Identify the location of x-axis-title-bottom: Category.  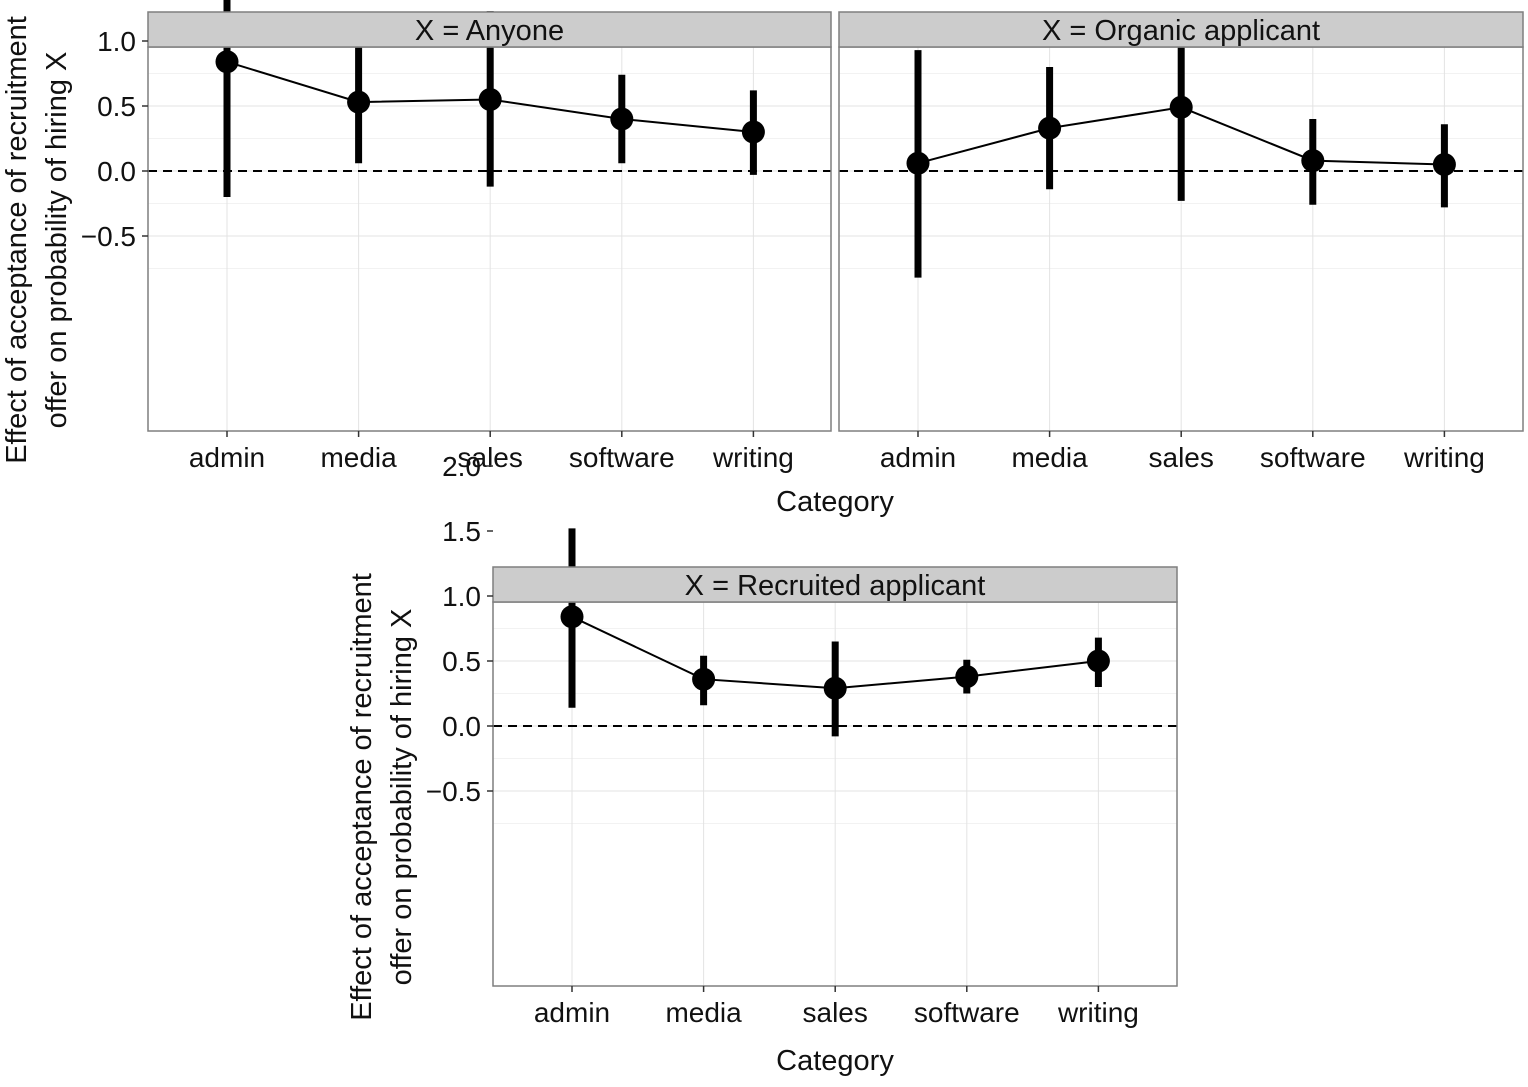
(835, 1061).